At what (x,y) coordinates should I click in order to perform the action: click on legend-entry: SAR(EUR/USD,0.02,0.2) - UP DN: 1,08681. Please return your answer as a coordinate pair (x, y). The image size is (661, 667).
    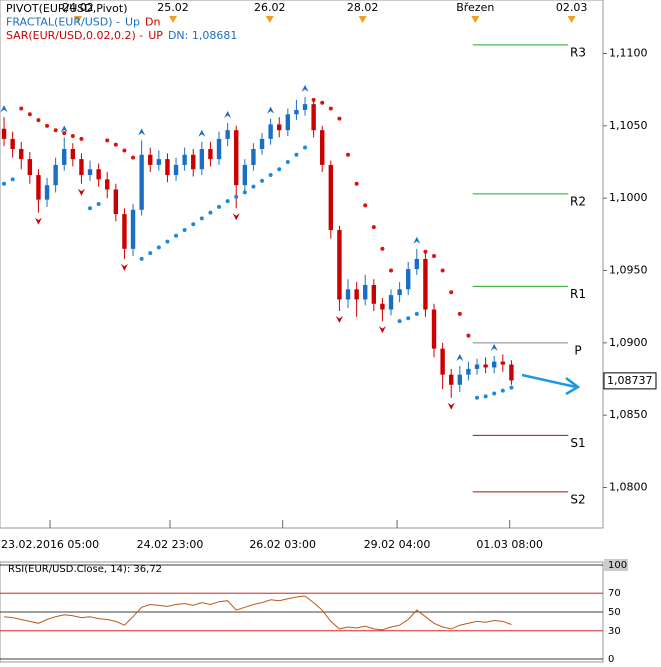
    Looking at the image, I should click on (121, 35).